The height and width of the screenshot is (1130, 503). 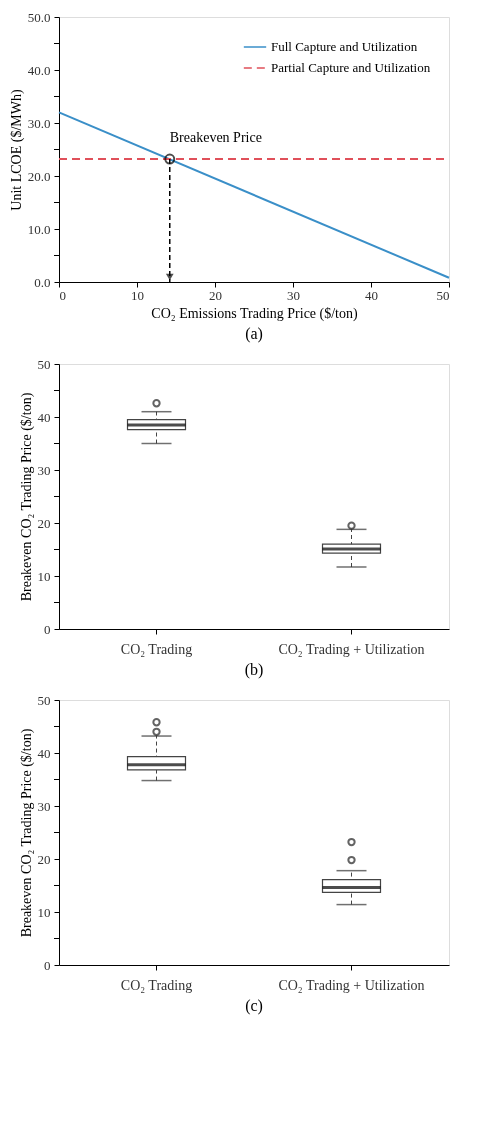 I want to click on annotation: Breakeven Price, so click(x=215, y=138).